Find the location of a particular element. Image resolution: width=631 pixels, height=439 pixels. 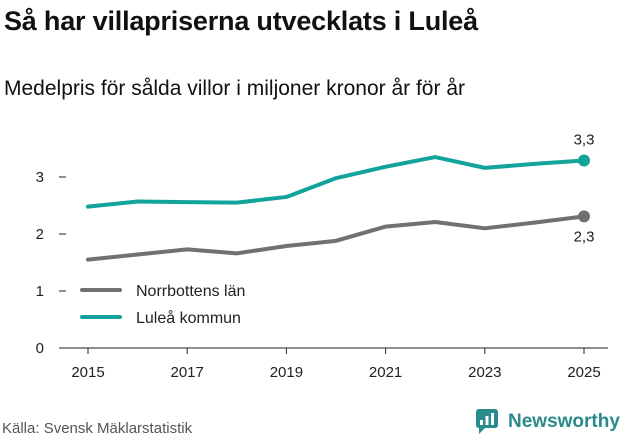

data-label-norrbotten: 2,3 is located at coordinates (584, 236).